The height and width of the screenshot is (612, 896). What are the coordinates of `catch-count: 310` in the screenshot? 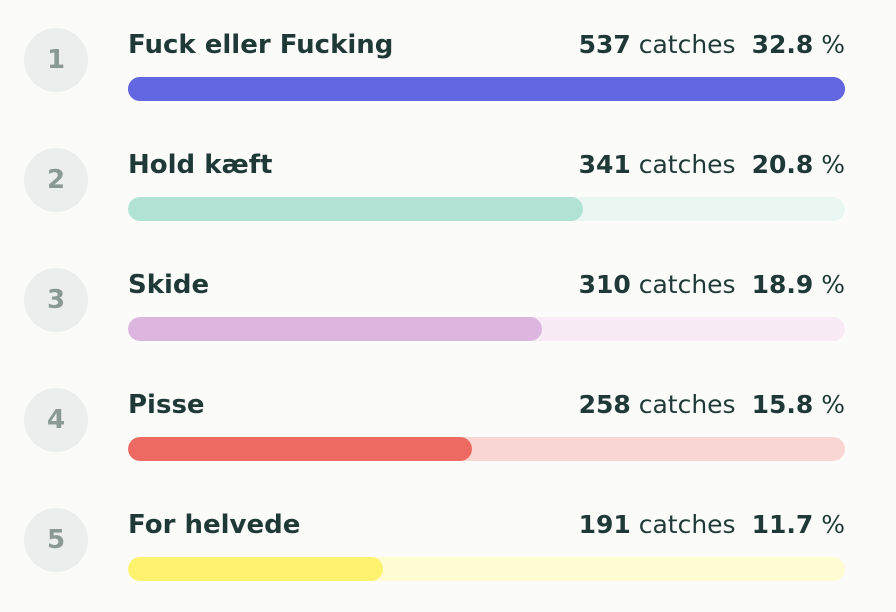 It's located at (604, 284).